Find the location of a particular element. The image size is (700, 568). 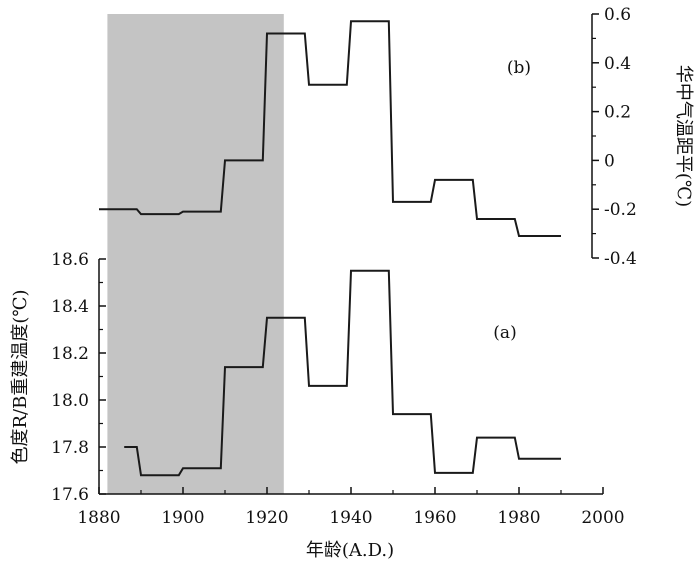

y-tick-label-a: 18.0 is located at coordinates (70, 401).